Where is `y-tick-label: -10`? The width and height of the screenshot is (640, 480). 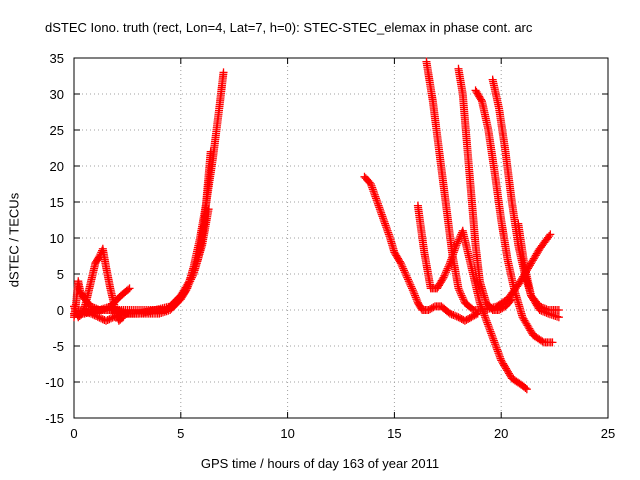 y-tick-label: -10 is located at coordinates (54, 382).